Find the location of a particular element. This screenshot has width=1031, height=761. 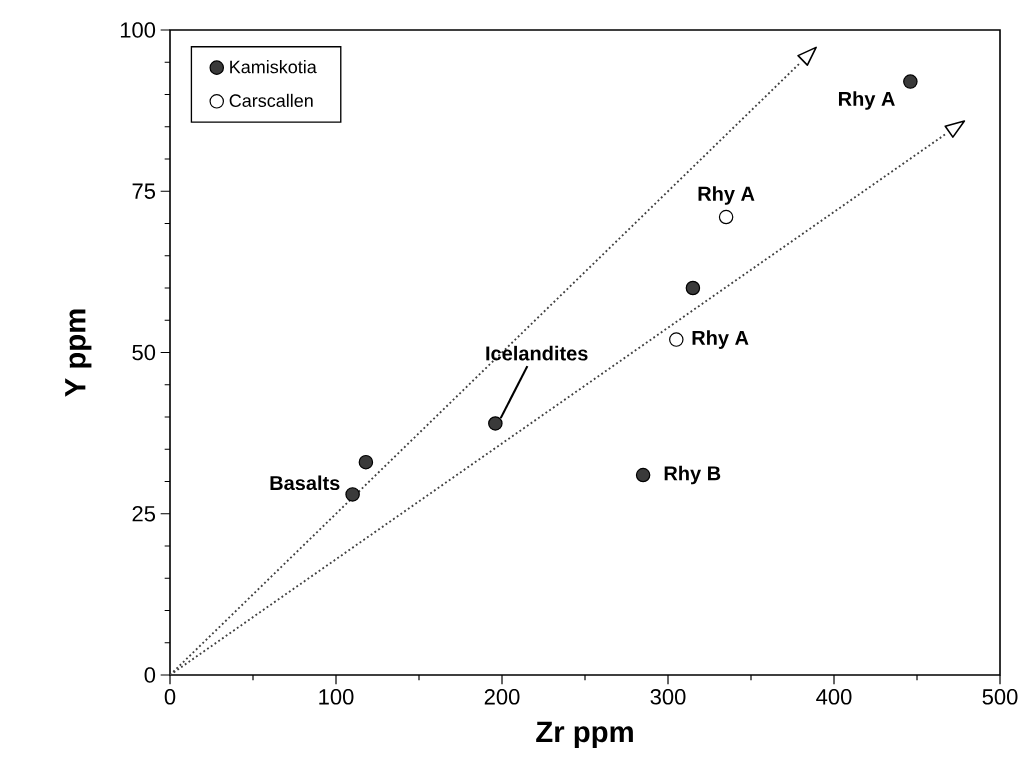

legend-label: Kamiskotia is located at coordinates (273, 67).